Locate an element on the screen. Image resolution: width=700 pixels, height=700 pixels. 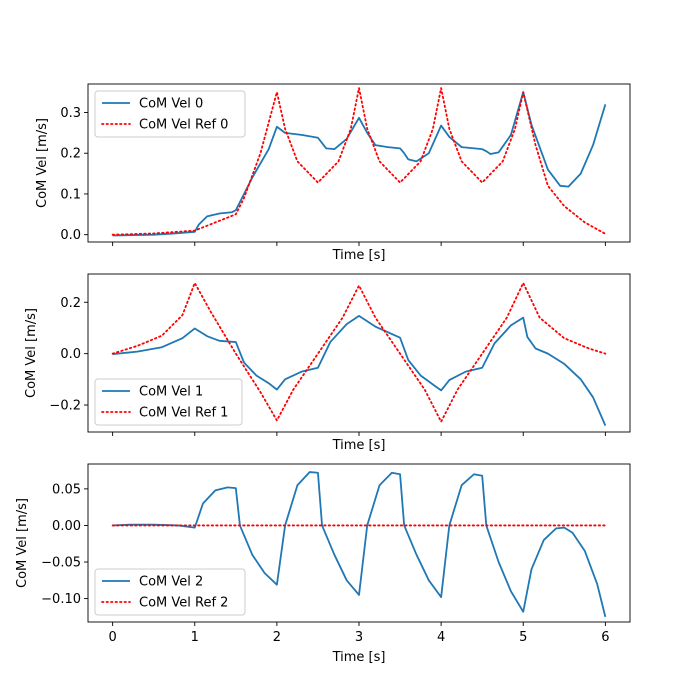
y-tick-label-1-0: 0.2 is located at coordinates (70, 303).